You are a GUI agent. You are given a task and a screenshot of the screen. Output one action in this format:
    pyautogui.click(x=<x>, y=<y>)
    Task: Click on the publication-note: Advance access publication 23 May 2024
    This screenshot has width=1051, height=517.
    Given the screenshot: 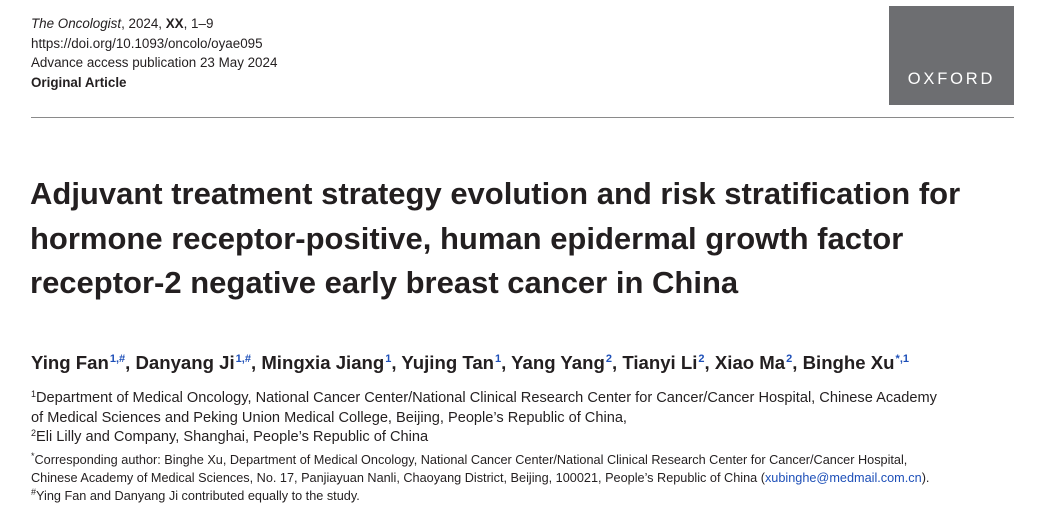 What is the action you would take?
    pyautogui.click(x=154, y=63)
    